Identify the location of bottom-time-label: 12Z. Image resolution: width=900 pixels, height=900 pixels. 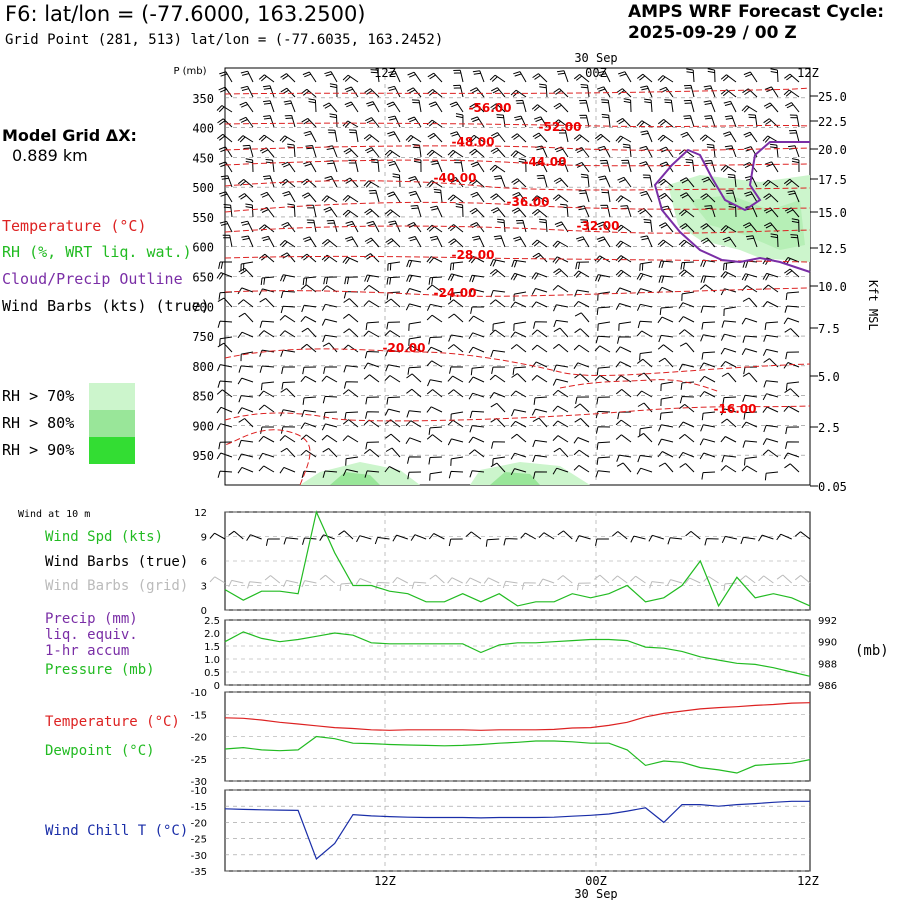
(808, 881).